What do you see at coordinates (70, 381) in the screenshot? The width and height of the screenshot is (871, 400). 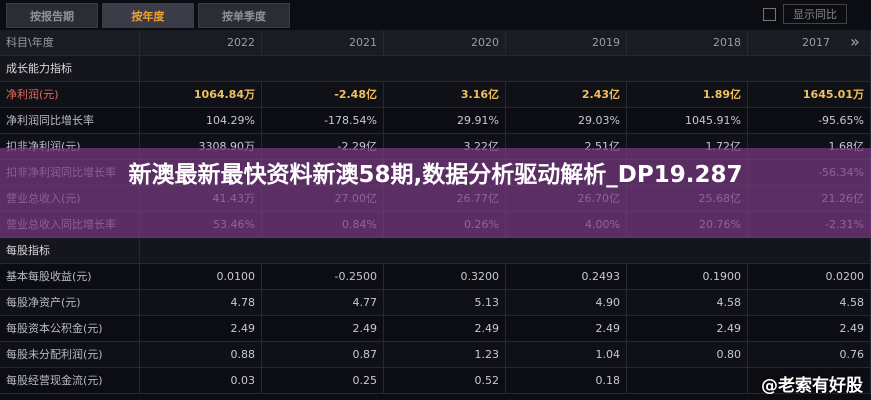 I see `row-label: 每股经营现金流(元)` at bounding box center [70, 381].